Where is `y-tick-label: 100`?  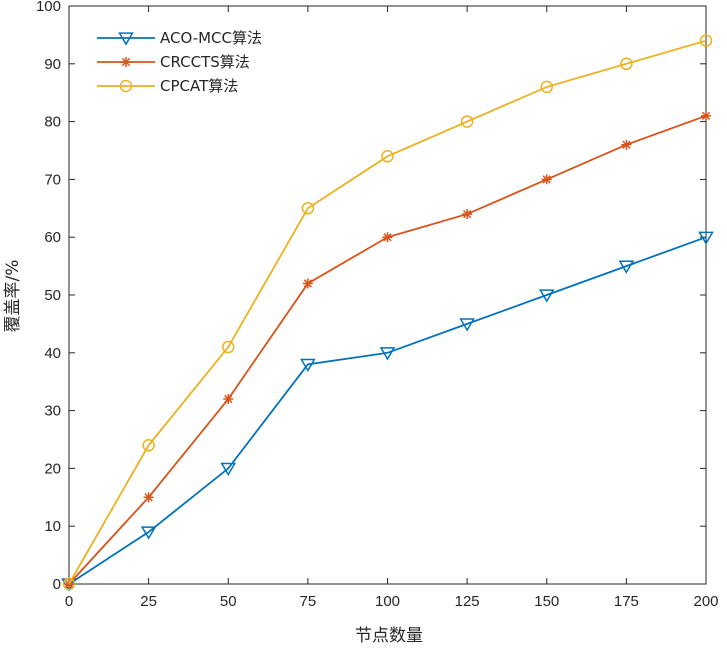
y-tick-label: 100 is located at coordinates (48, 7).